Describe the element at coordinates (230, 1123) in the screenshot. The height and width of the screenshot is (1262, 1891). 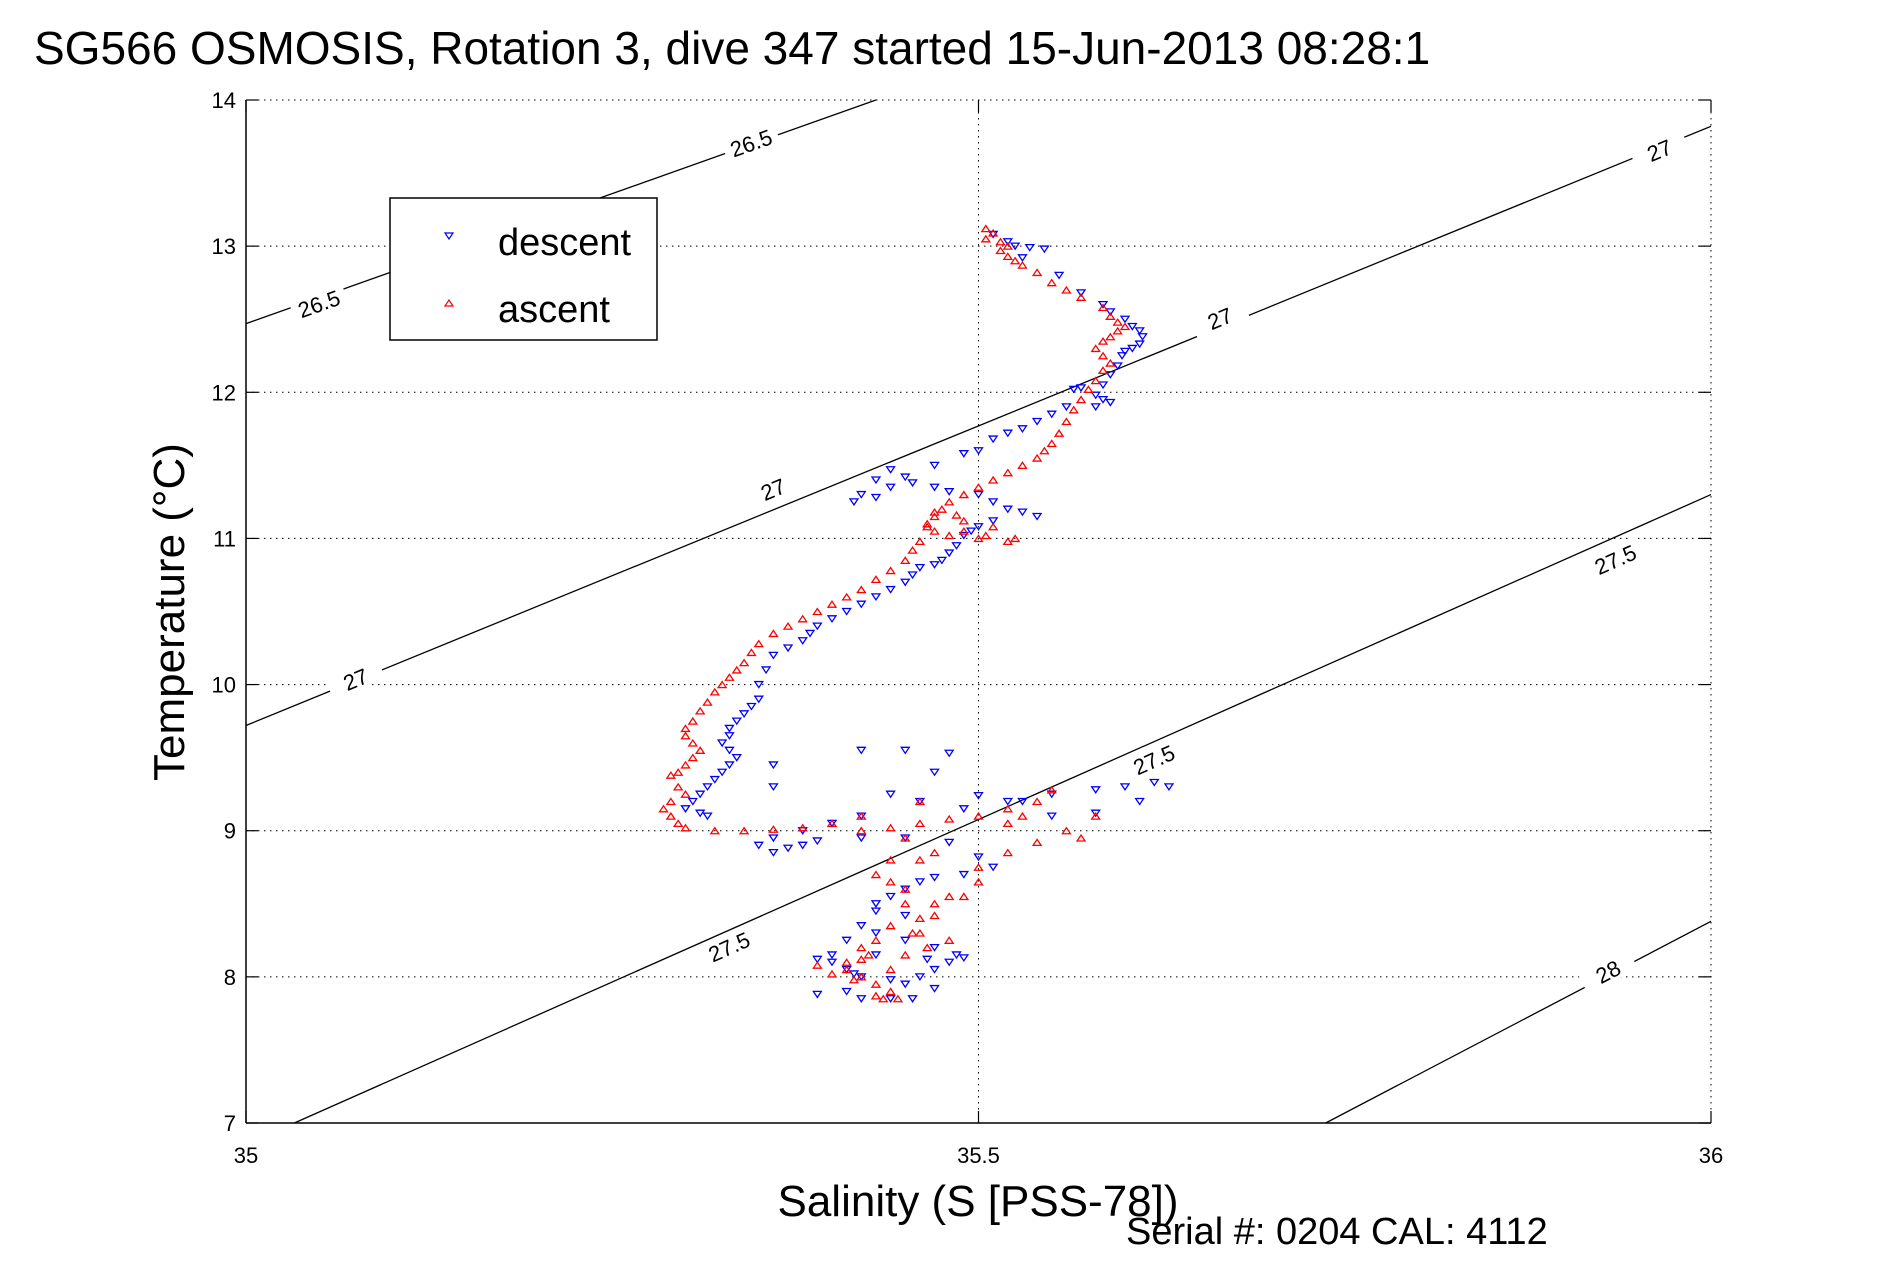
I see `y-tick-label: 7` at that location.